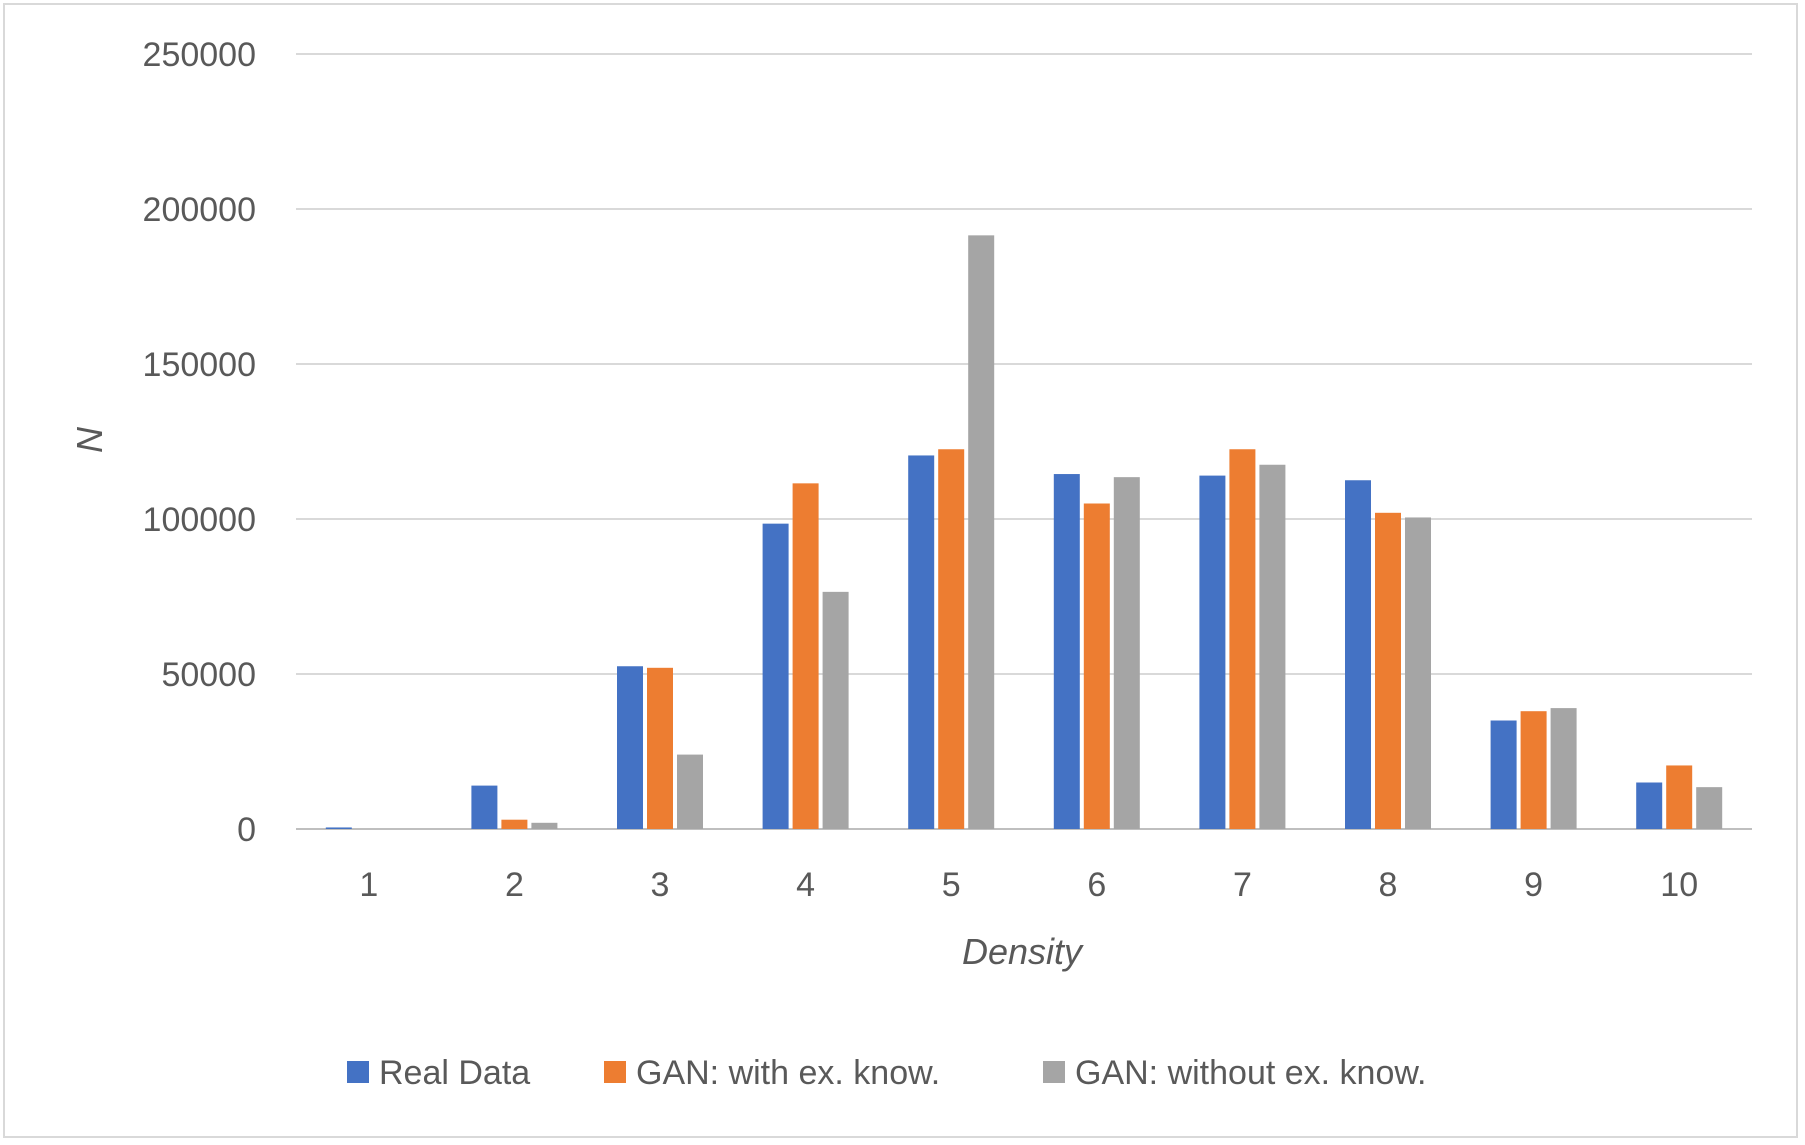 The width and height of the screenshot is (1805, 1145). I want to click on legend-label: GAN: without ex. know., so click(1251, 1073).